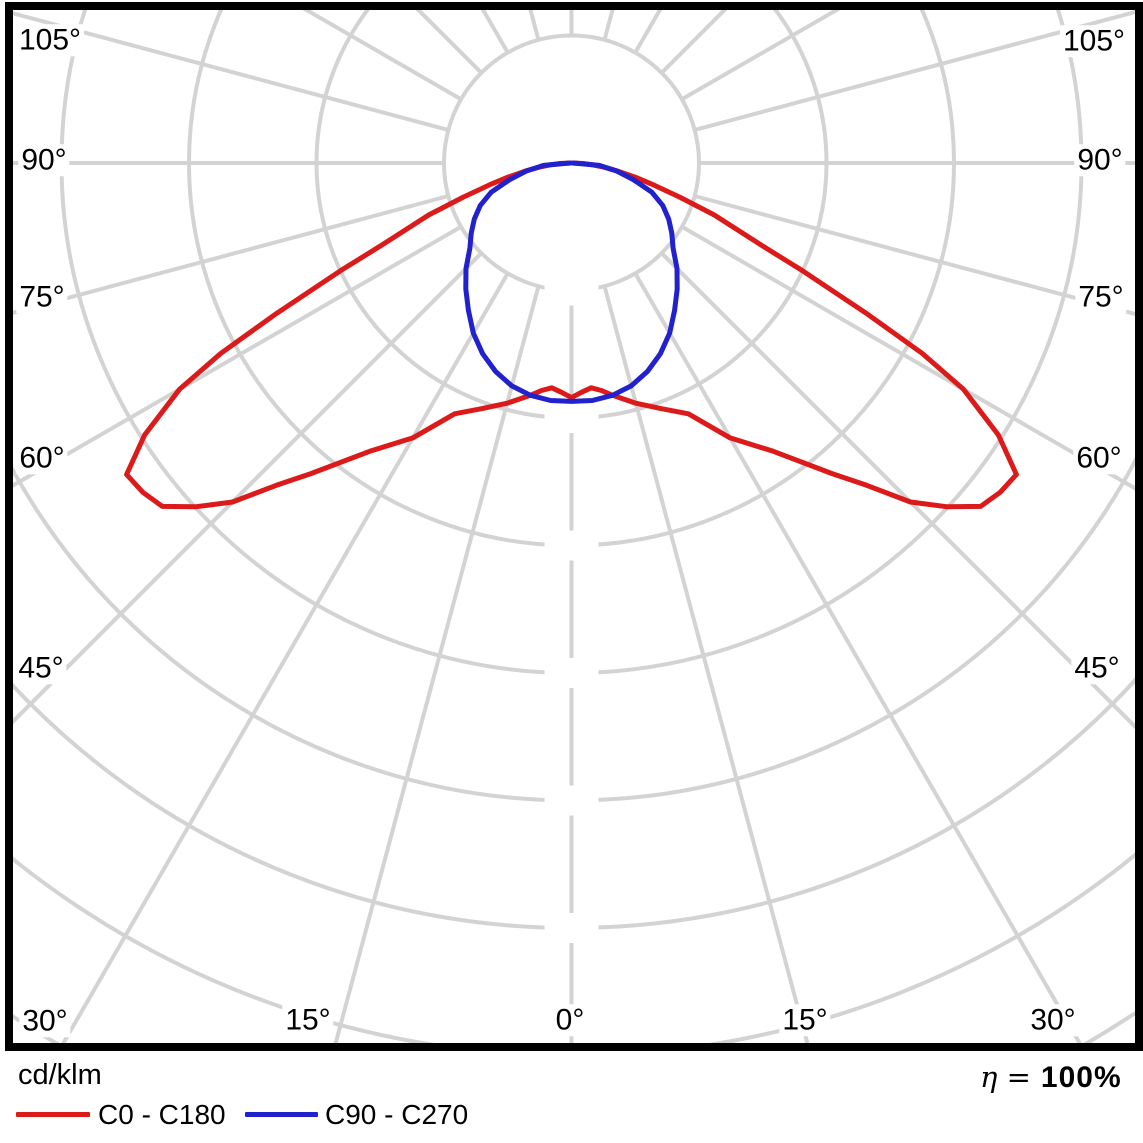  I want to click on legend-swatch-c90-c270, so click(281, 1114).